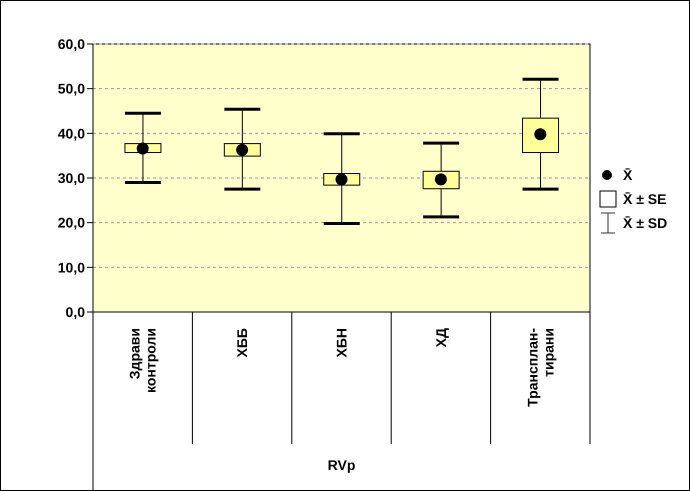  I want to click on y-tick-label: 40,0, so click(72, 133).